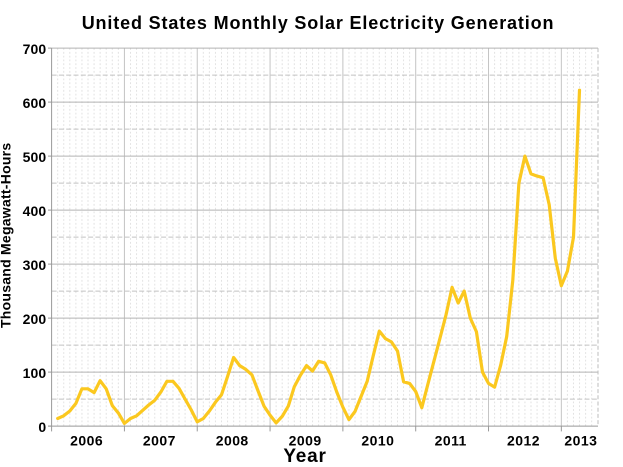 This screenshot has height=467, width=623. I want to click on svg-text: 2007, so click(159, 440).